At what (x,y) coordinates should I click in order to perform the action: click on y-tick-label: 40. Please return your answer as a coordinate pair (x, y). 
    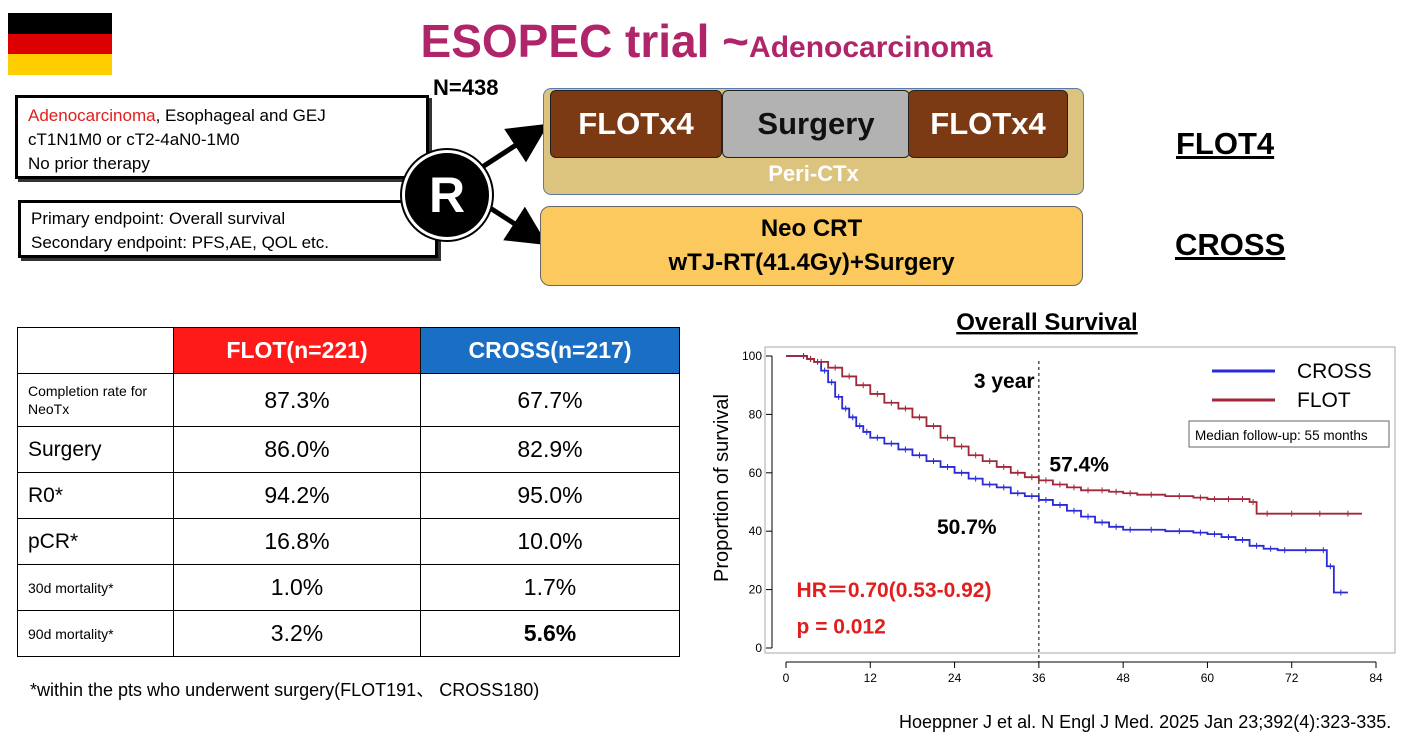
    Looking at the image, I should click on (756, 531).